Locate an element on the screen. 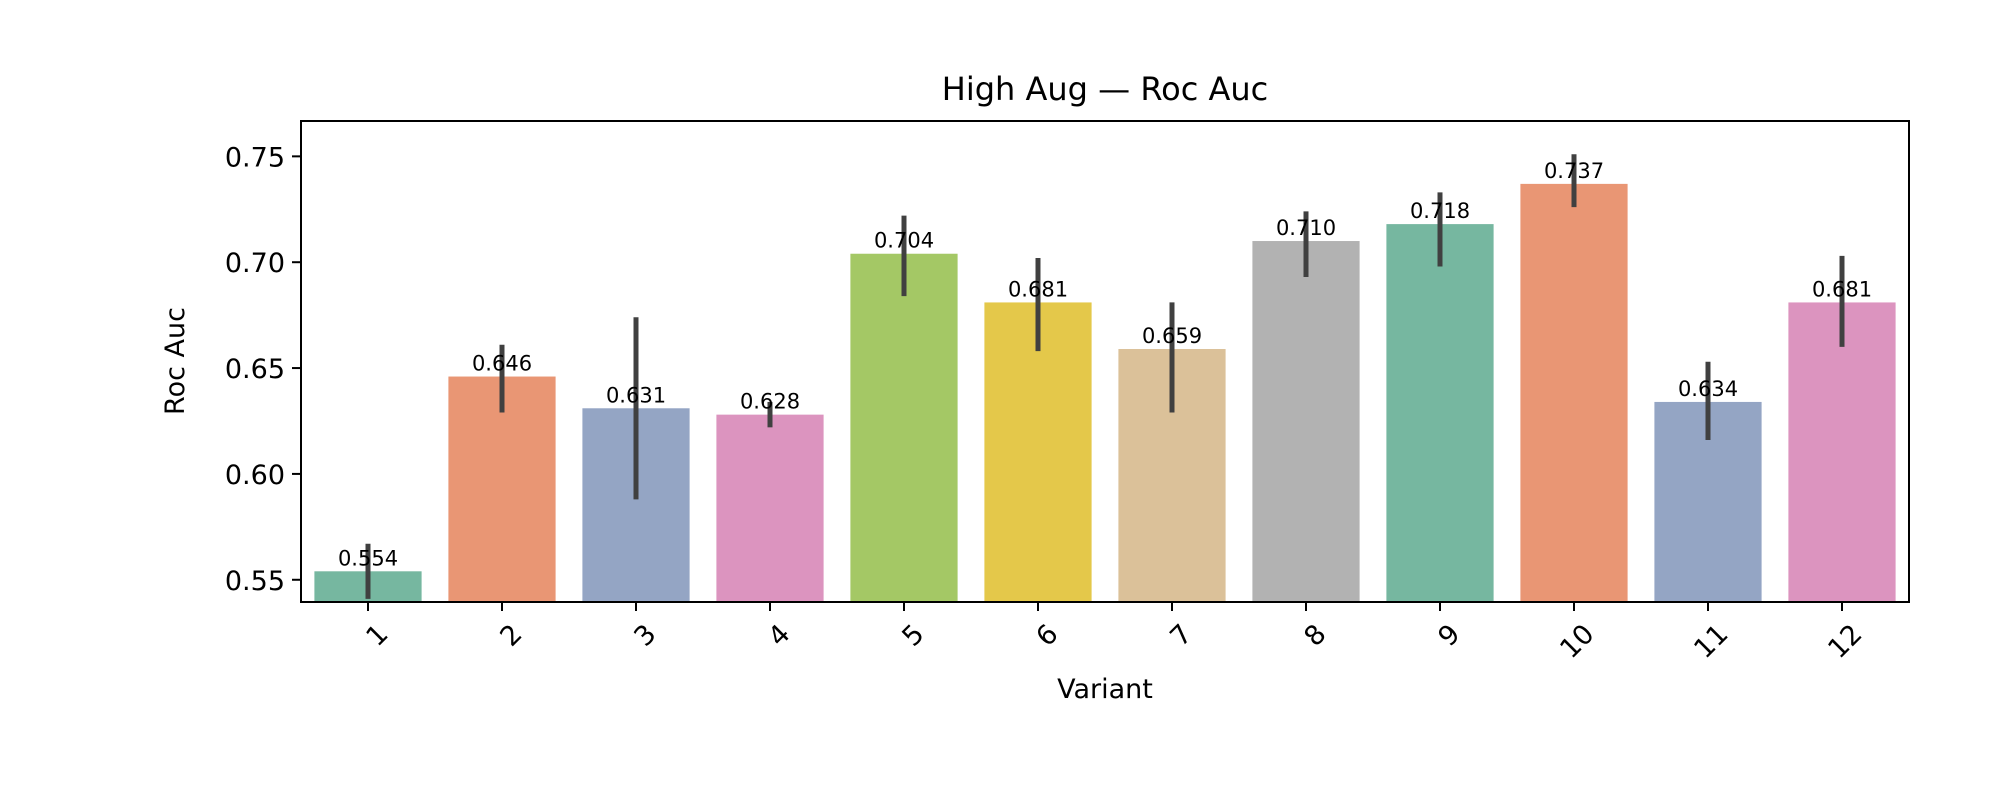  x-tick-label-4: 4 is located at coordinates (779, 636).